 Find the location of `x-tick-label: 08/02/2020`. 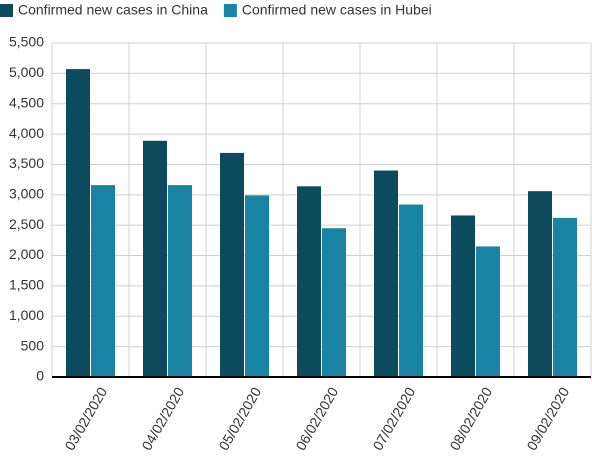

x-tick-label: 08/02/2020 is located at coordinates (470, 418).